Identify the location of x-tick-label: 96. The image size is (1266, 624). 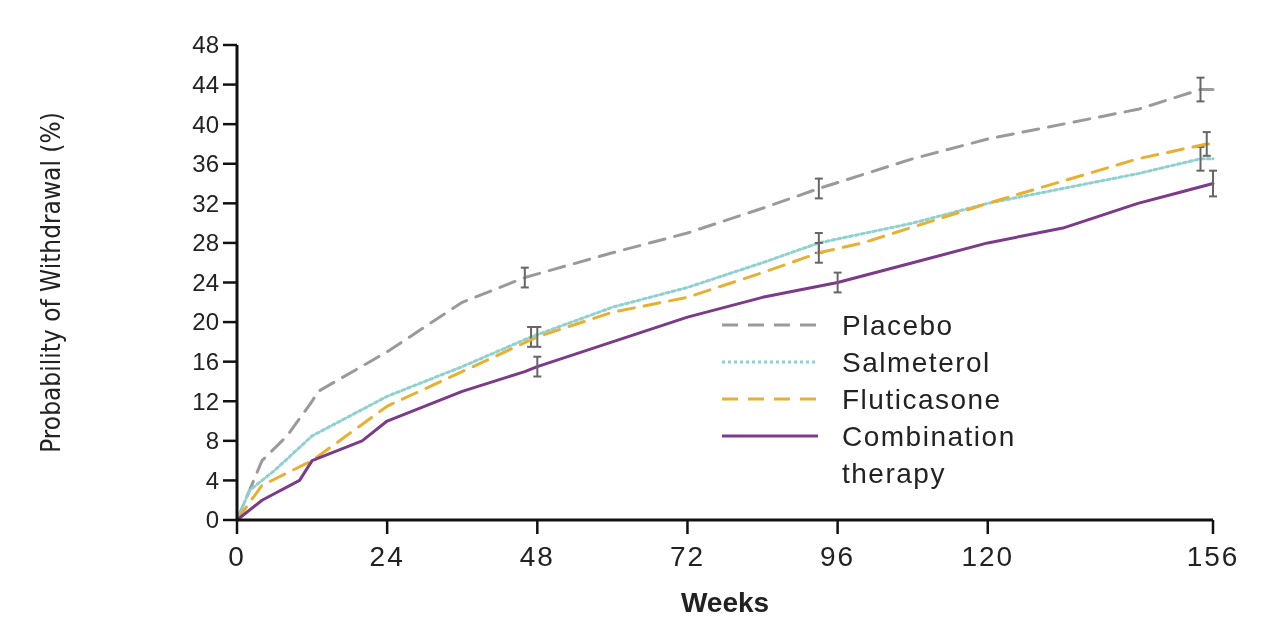
(838, 556).